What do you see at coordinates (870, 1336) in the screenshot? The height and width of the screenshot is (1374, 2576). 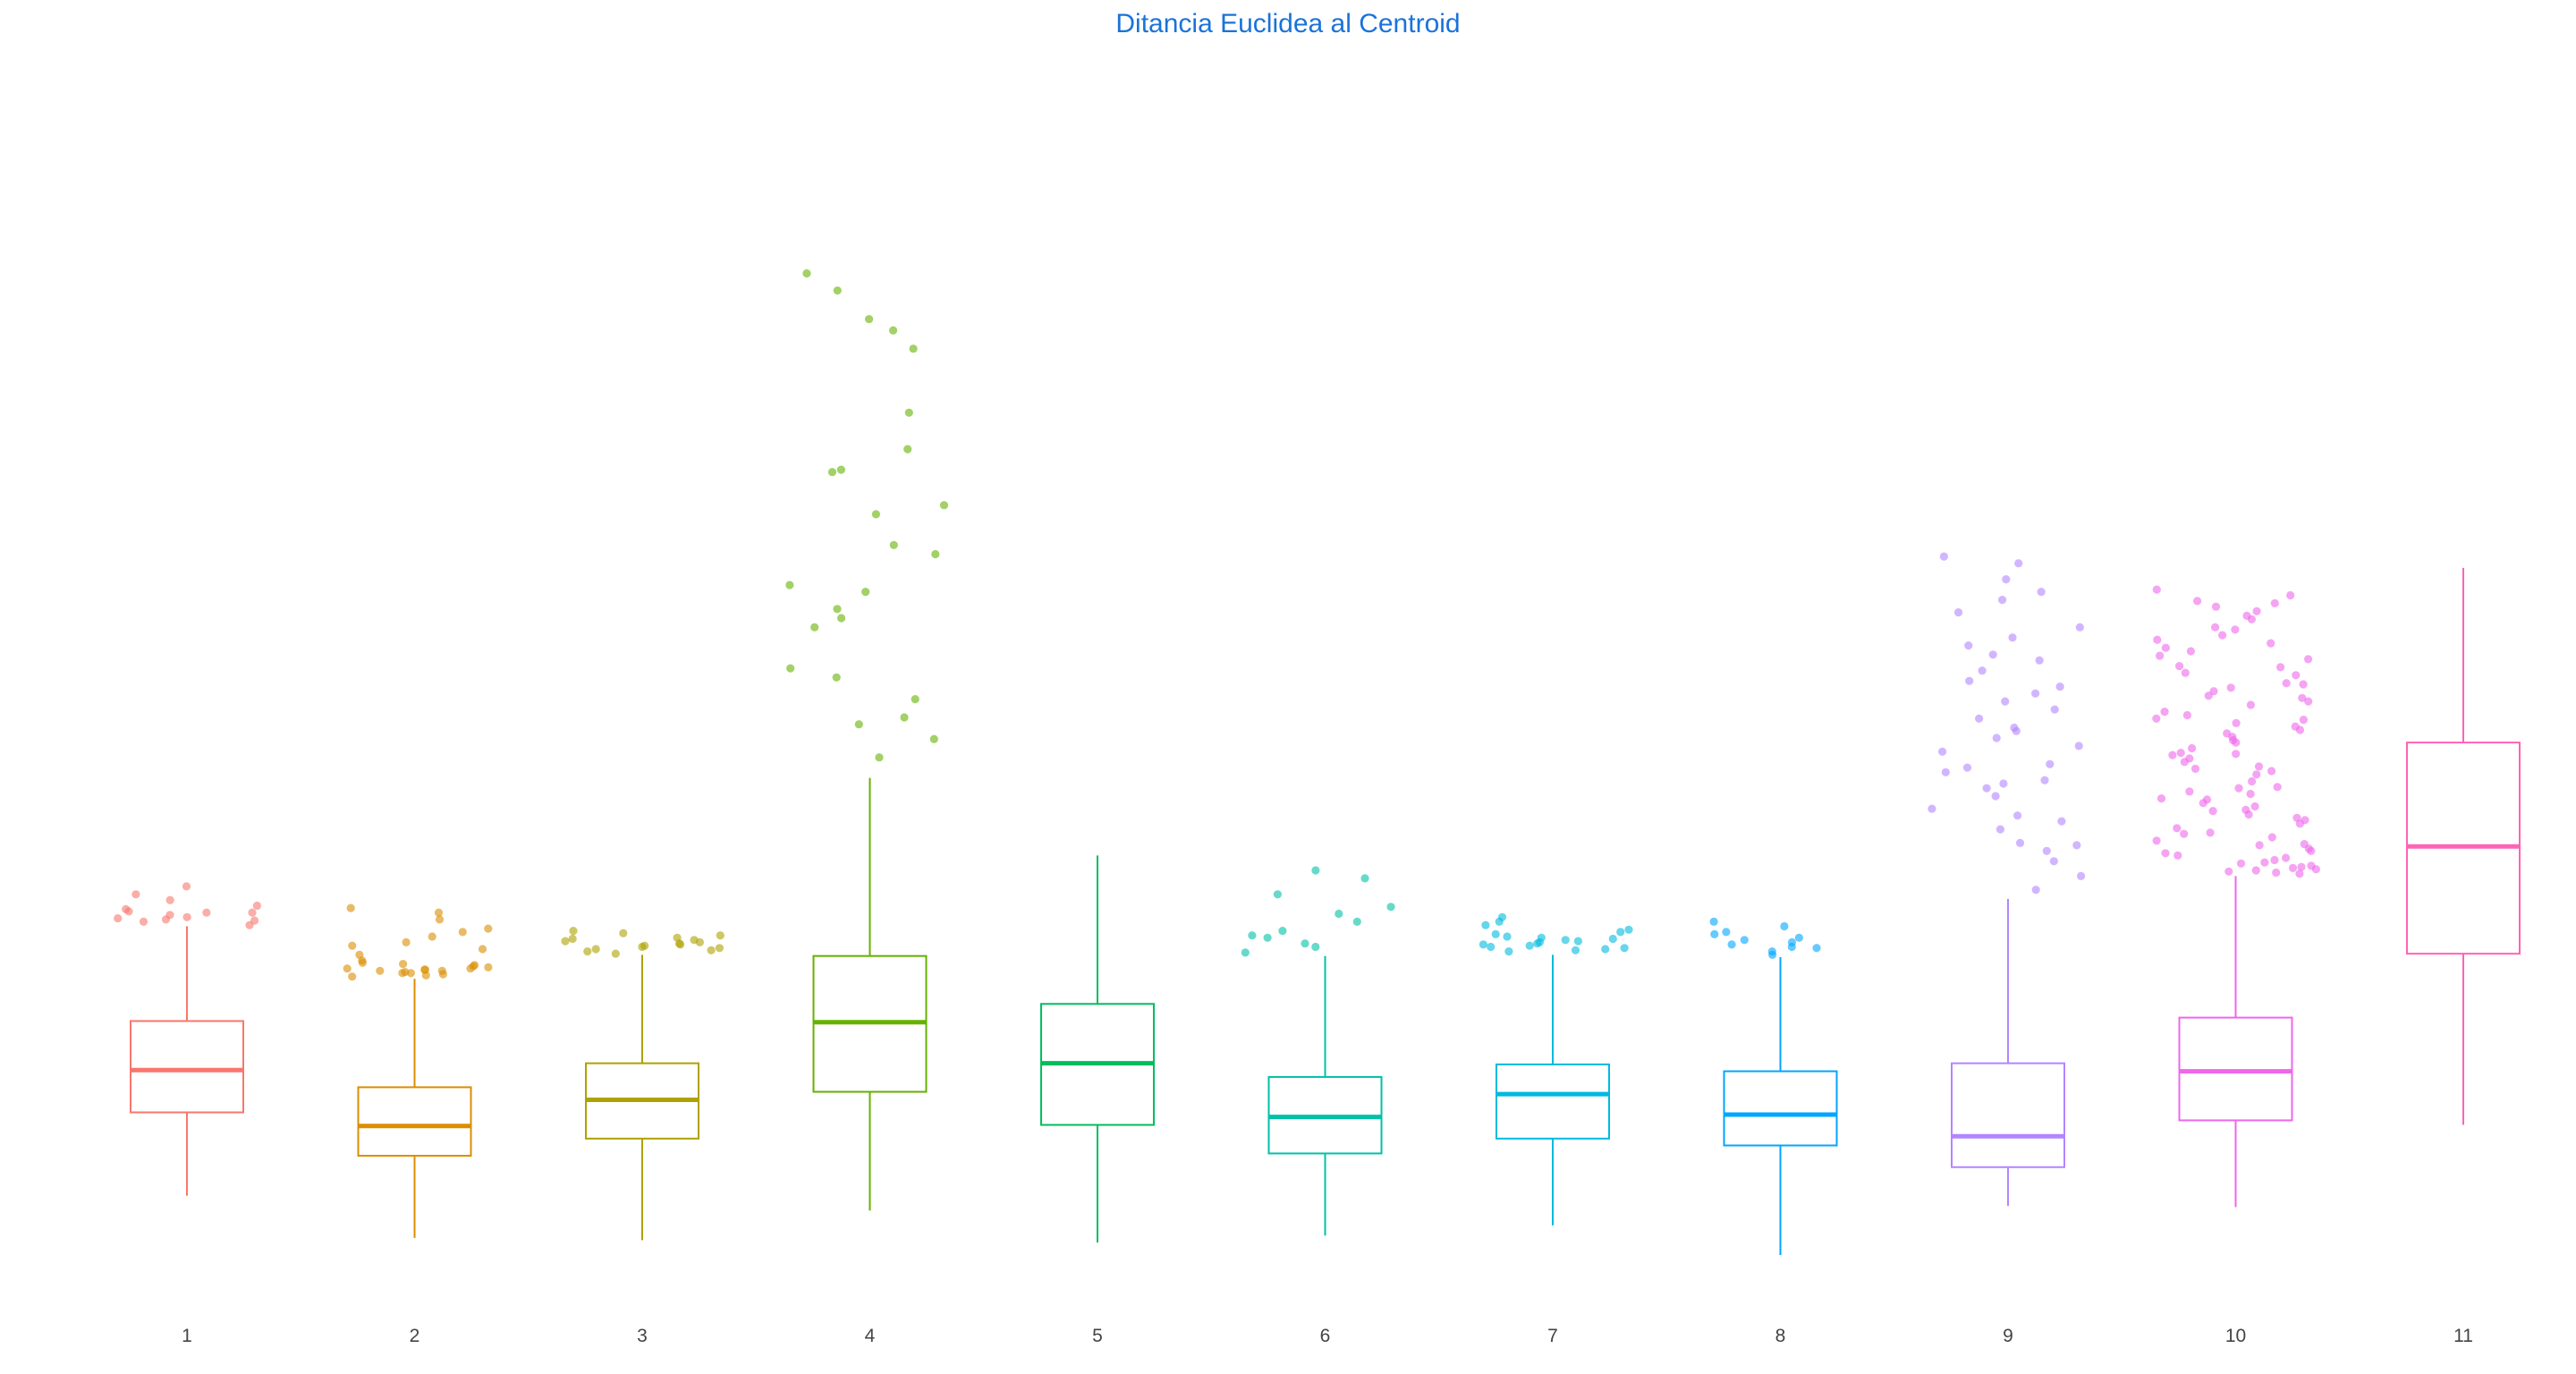 I see `x-tick-label: 4` at bounding box center [870, 1336].